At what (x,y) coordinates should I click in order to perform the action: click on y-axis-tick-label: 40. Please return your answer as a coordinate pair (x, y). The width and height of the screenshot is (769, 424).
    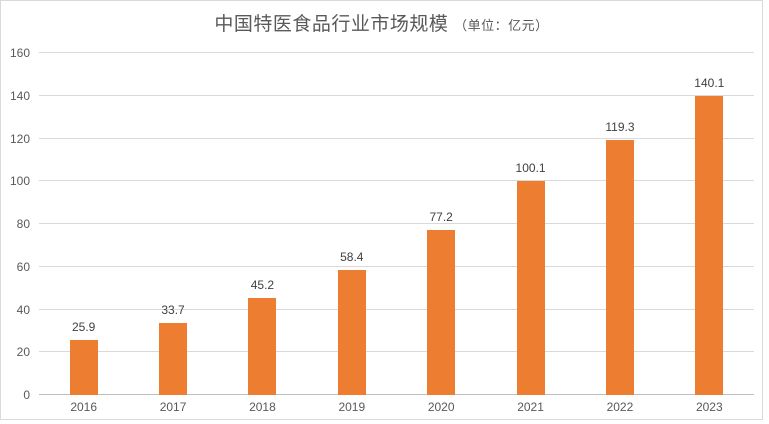
    Looking at the image, I should click on (23, 309).